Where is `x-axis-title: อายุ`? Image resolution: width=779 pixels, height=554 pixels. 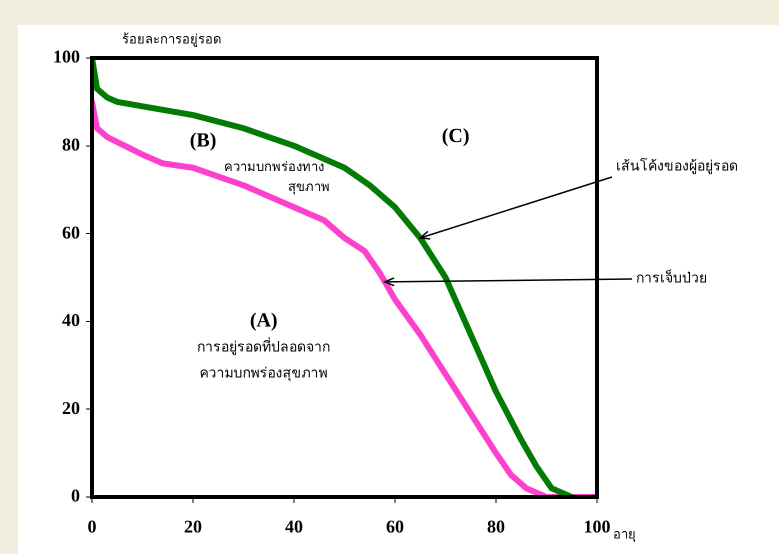
x-axis-title: อายุ is located at coordinates (624, 534).